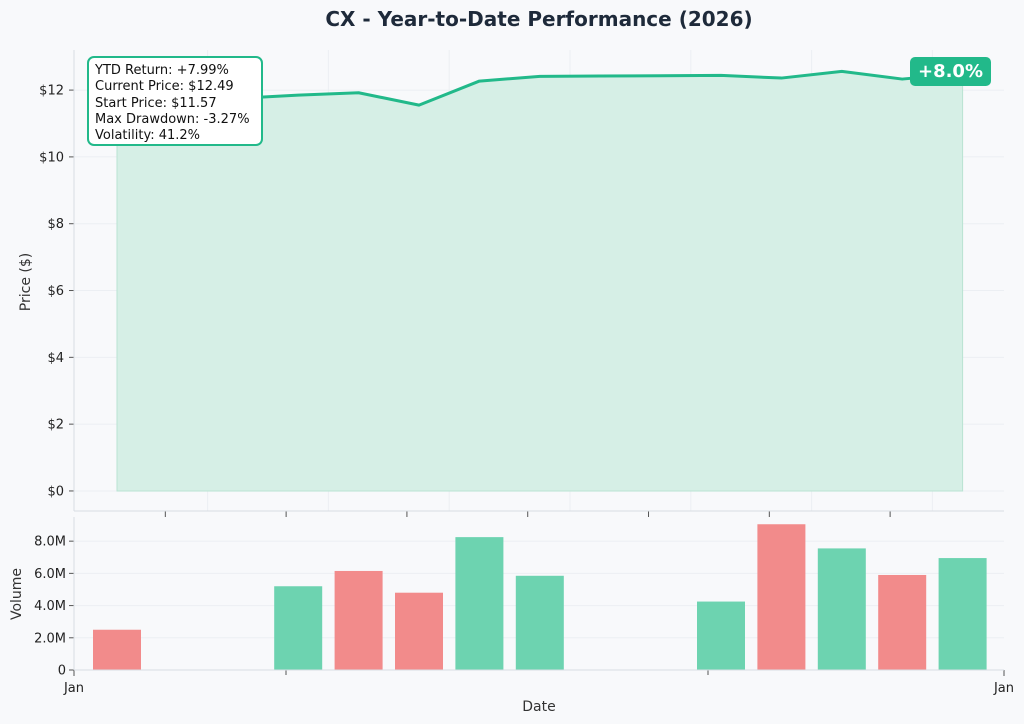 Image resolution: width=1024 pixels, height=724 pixels. Describe the element at coordinates (55, 491) in the screenshot. I see `price-y-tick-label: $0` at that location.